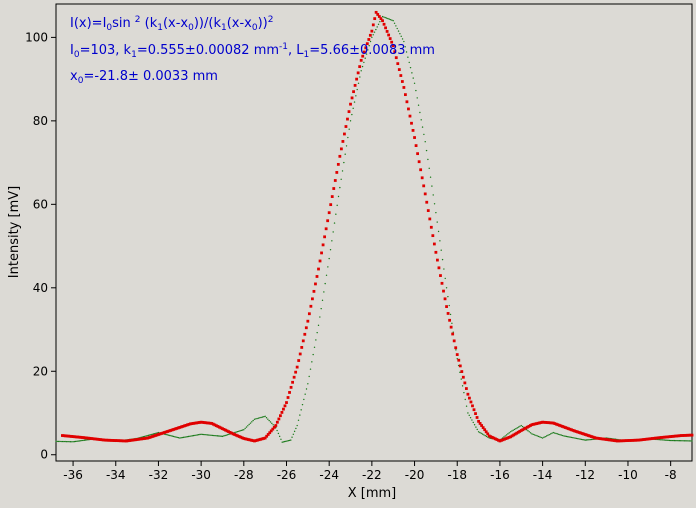  What do you see at coordinates (40, 288) in the screenshot?
I see `y-tick-label: 40` at bounding box center [40, 288].